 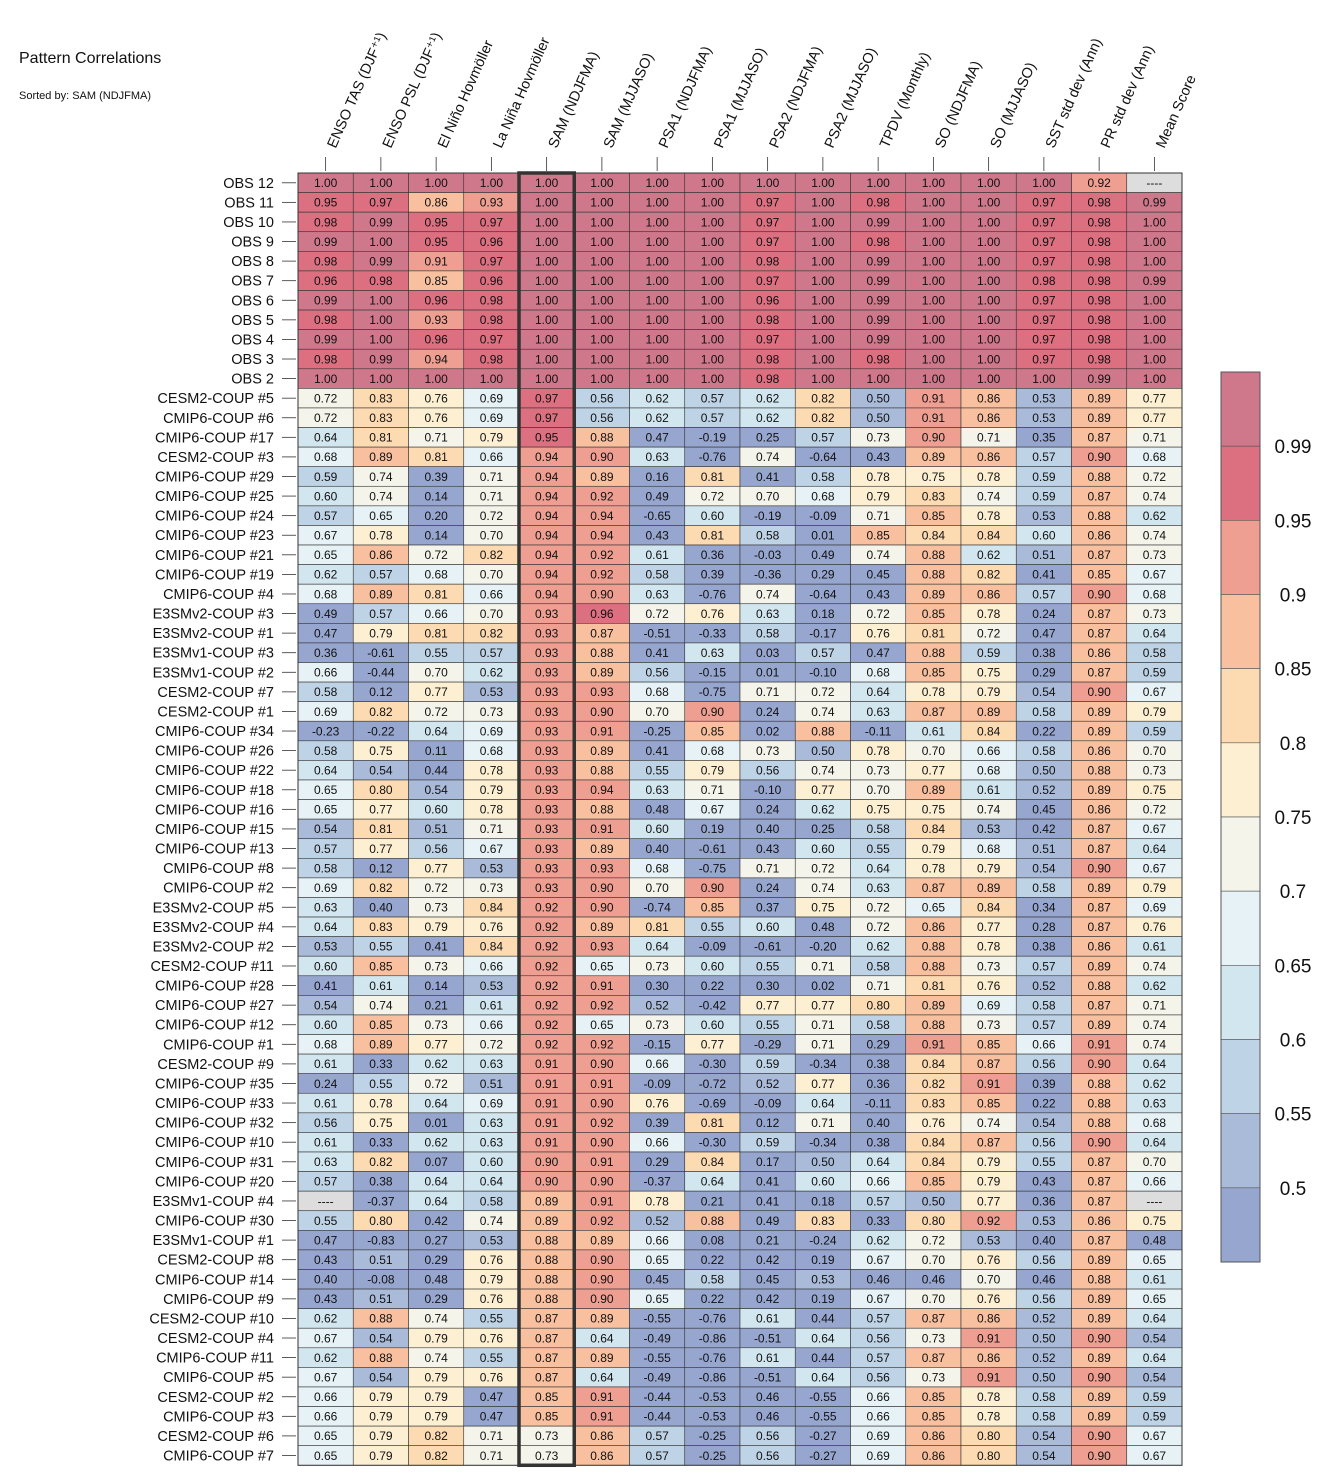 I want to click on row-label: CMIP6-COUP #11, so click(x=215, y=1359).